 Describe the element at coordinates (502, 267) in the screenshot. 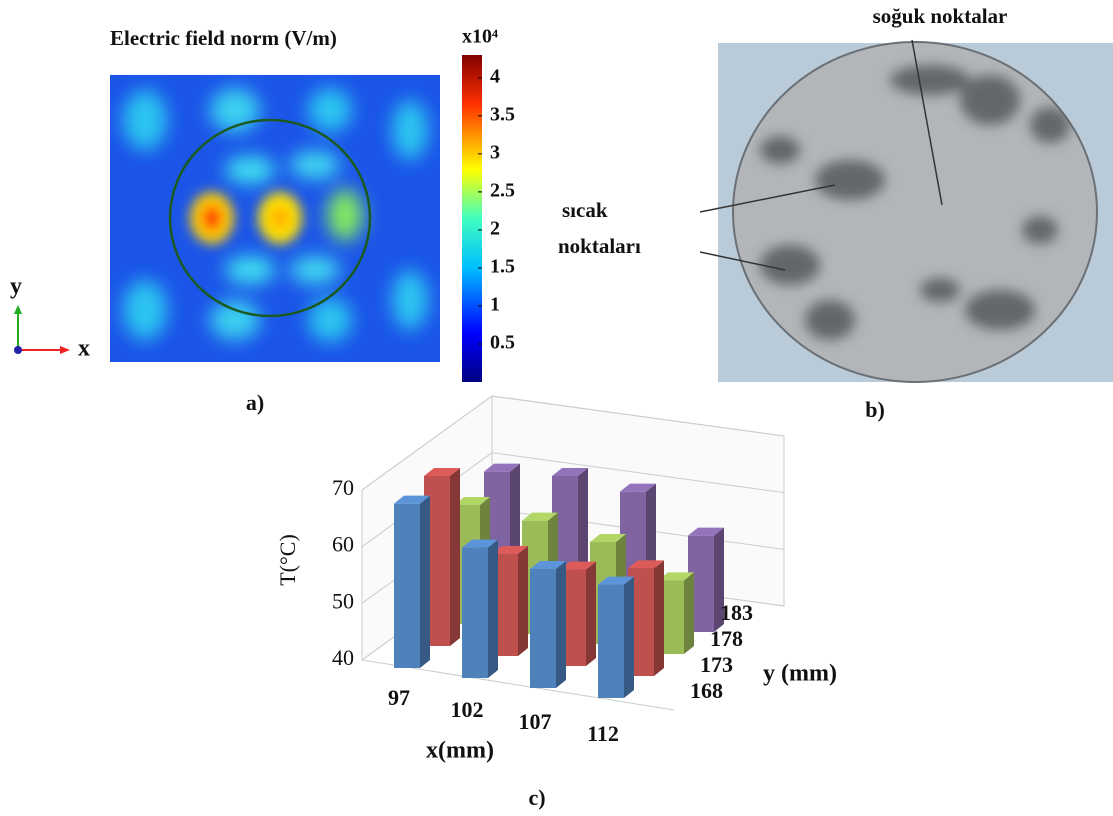

I see `colorbar-tick-label: 1.5` at that location.